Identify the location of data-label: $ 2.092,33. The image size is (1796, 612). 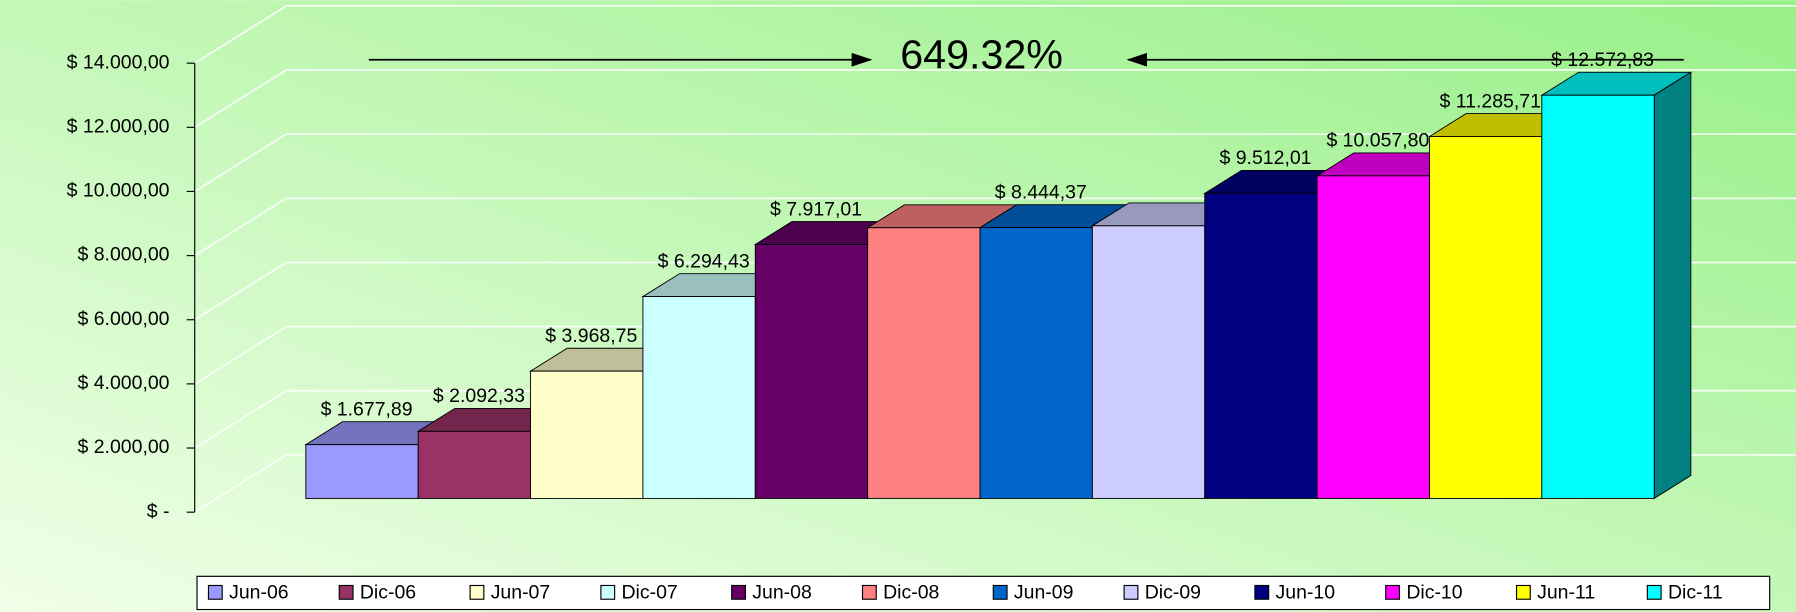
(479, 396).